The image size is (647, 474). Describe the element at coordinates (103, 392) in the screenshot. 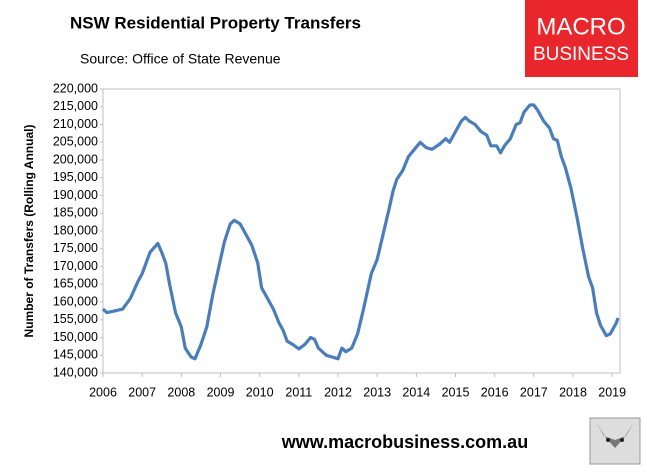

I see `x-tick-label: 2006` at that location.